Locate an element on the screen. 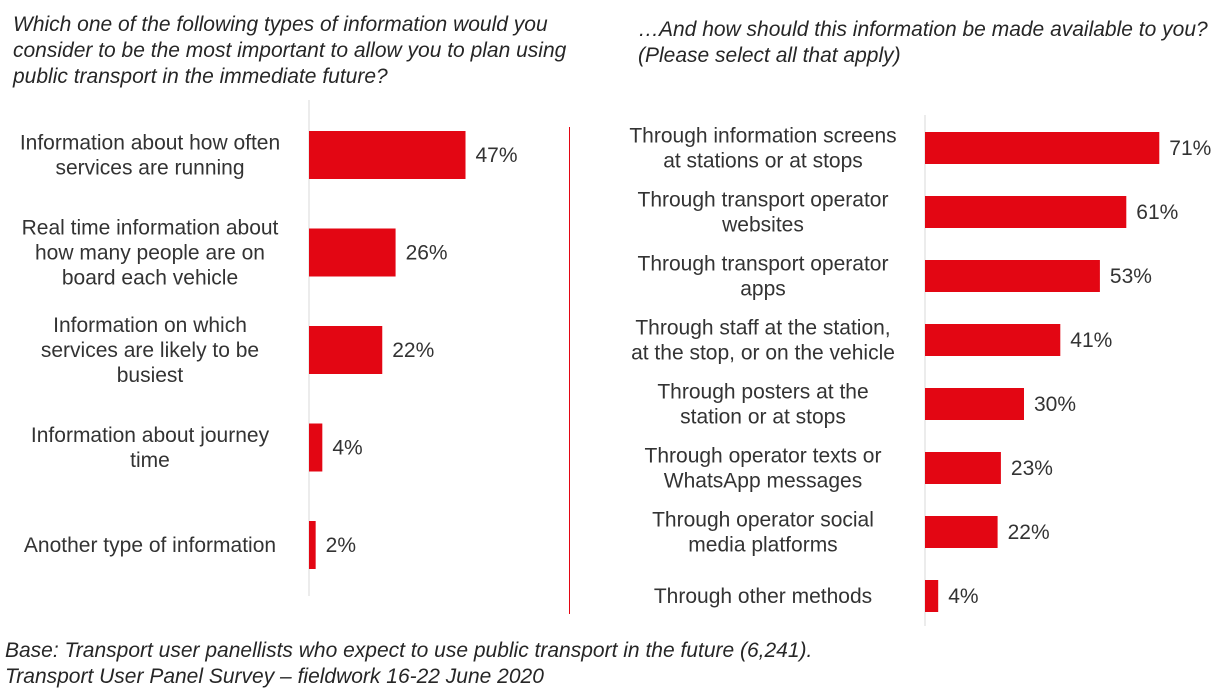  data-label: 71% is located at coordinates (1190, 148).